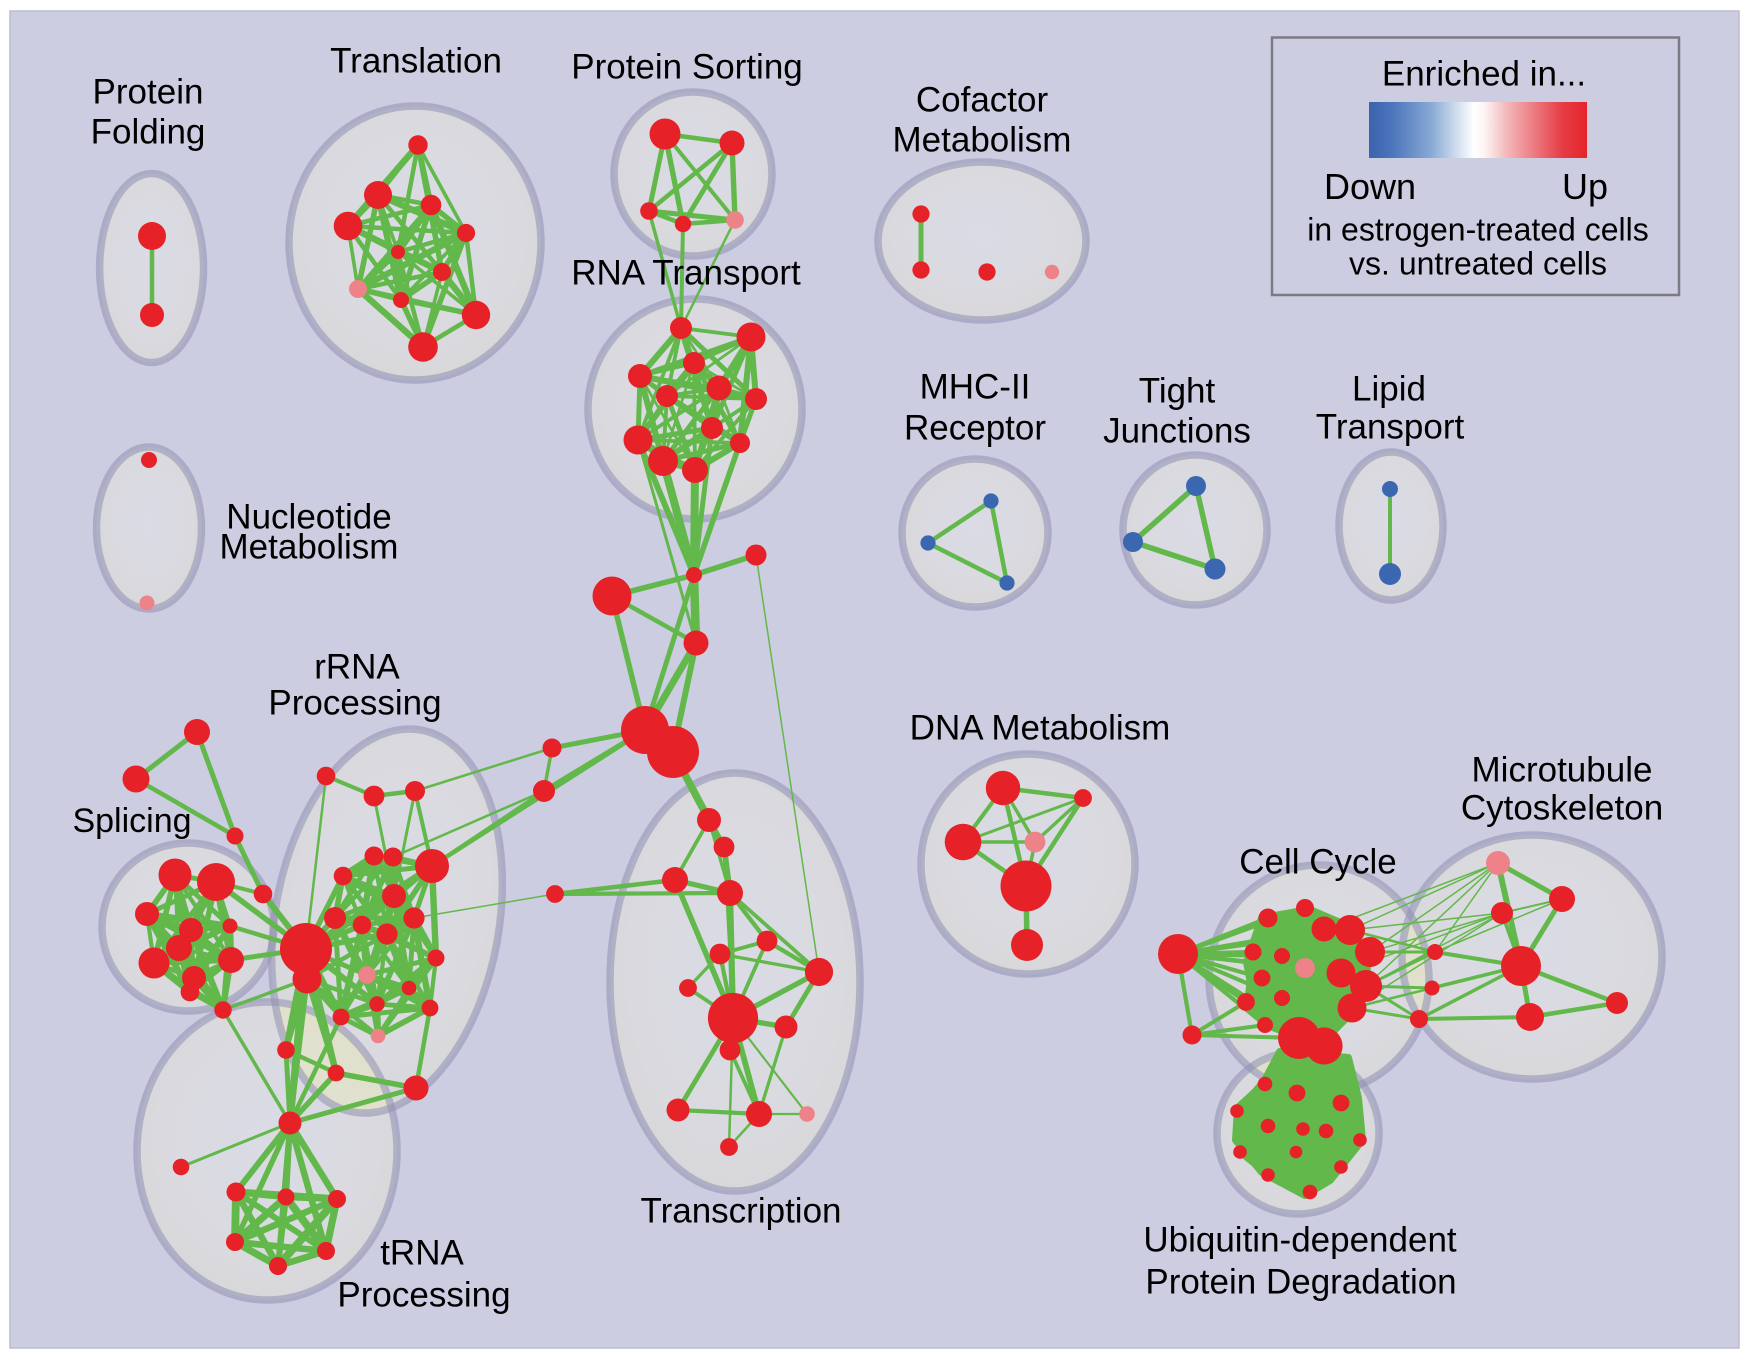 The width and height of the screenshot is (1750, 1365). What do you see at coordinates (1478, 264) in the screenshot?
I see `svg-text: vs. untreated cells` at bounding box center [1478, 264].